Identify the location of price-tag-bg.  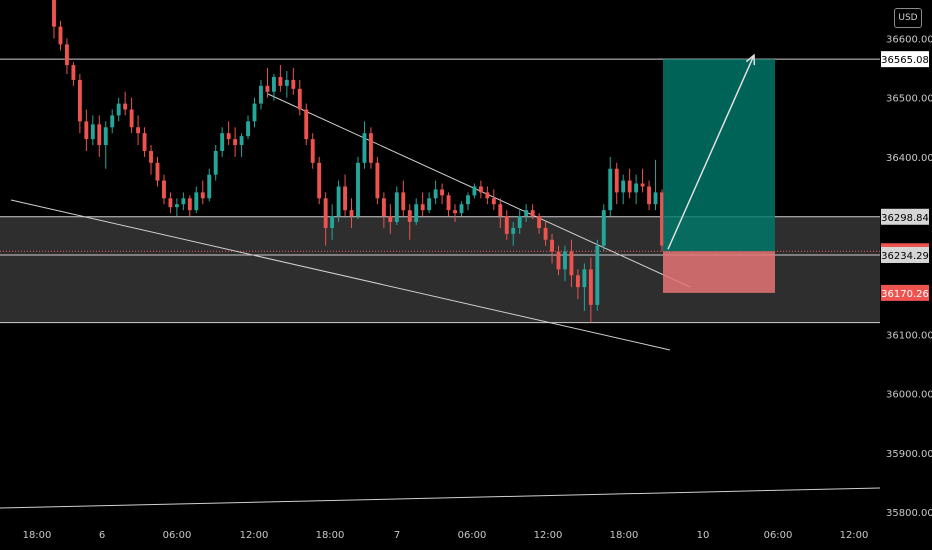
(905, 59).